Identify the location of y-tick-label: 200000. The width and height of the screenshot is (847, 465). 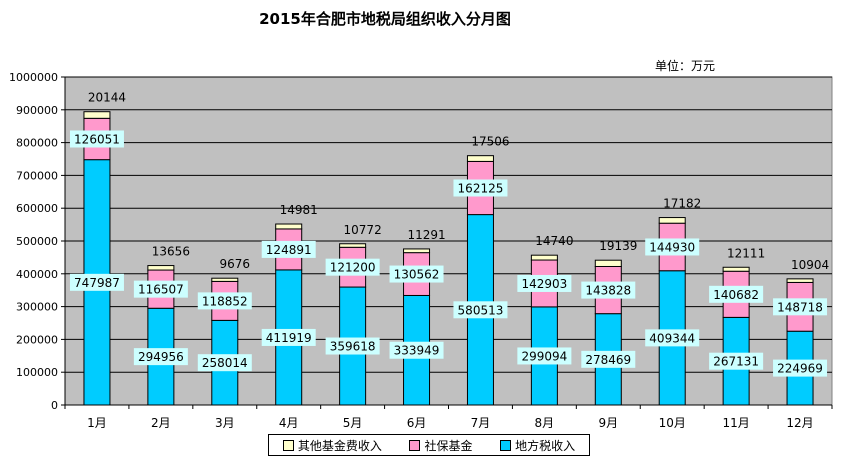
(37, 339).